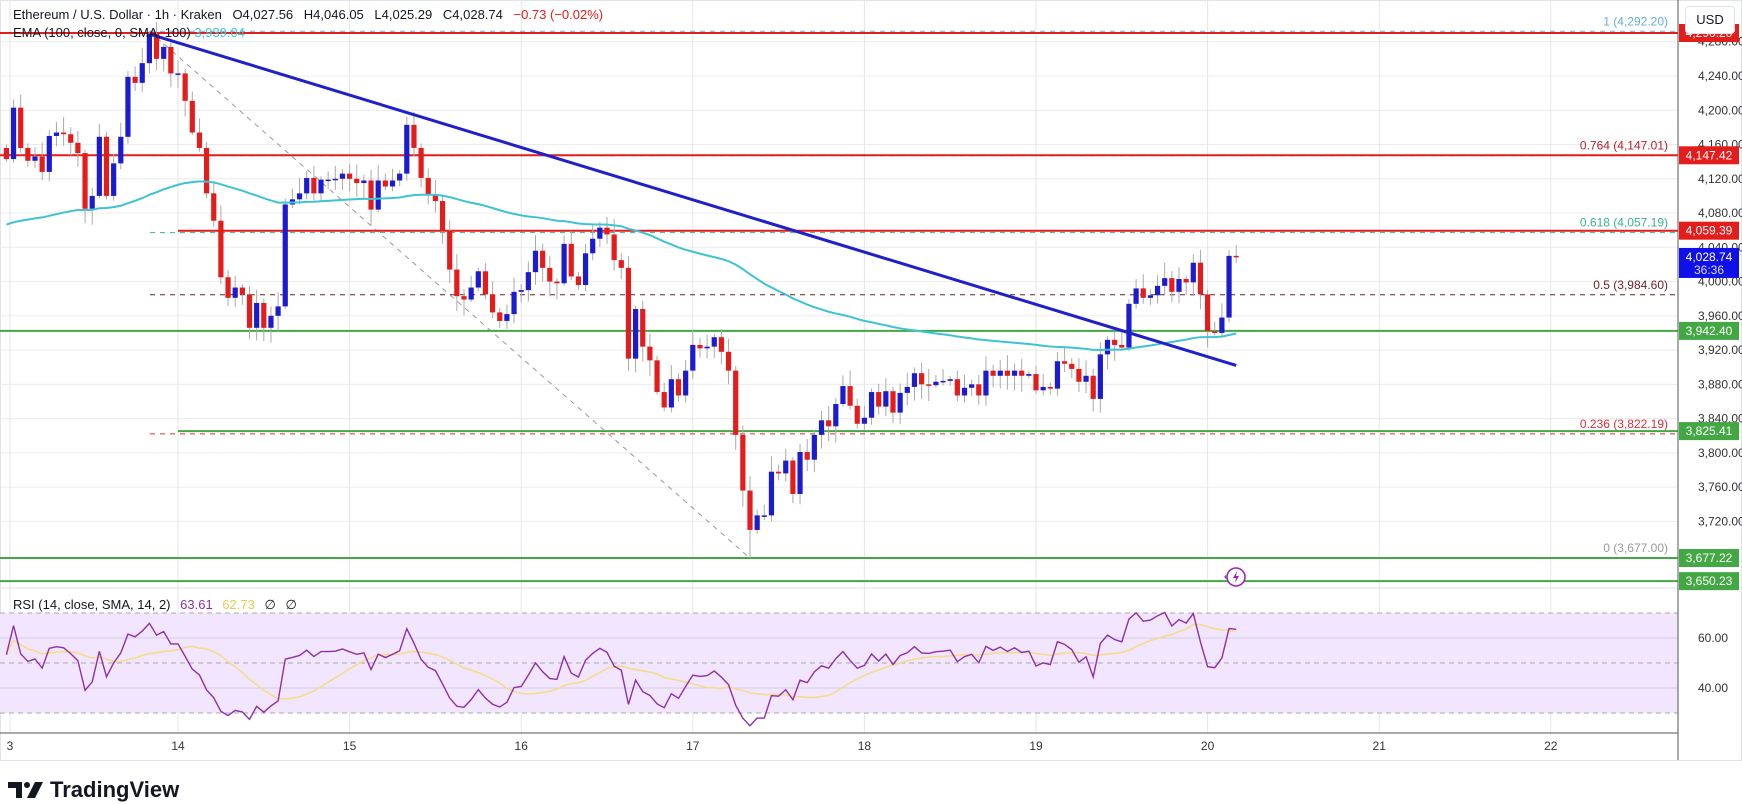 This screenshot has width=1742, height=804. Describe the element at coordinates (1709, 230) in the screenshot. I see `resistance-price-tag` at that location.